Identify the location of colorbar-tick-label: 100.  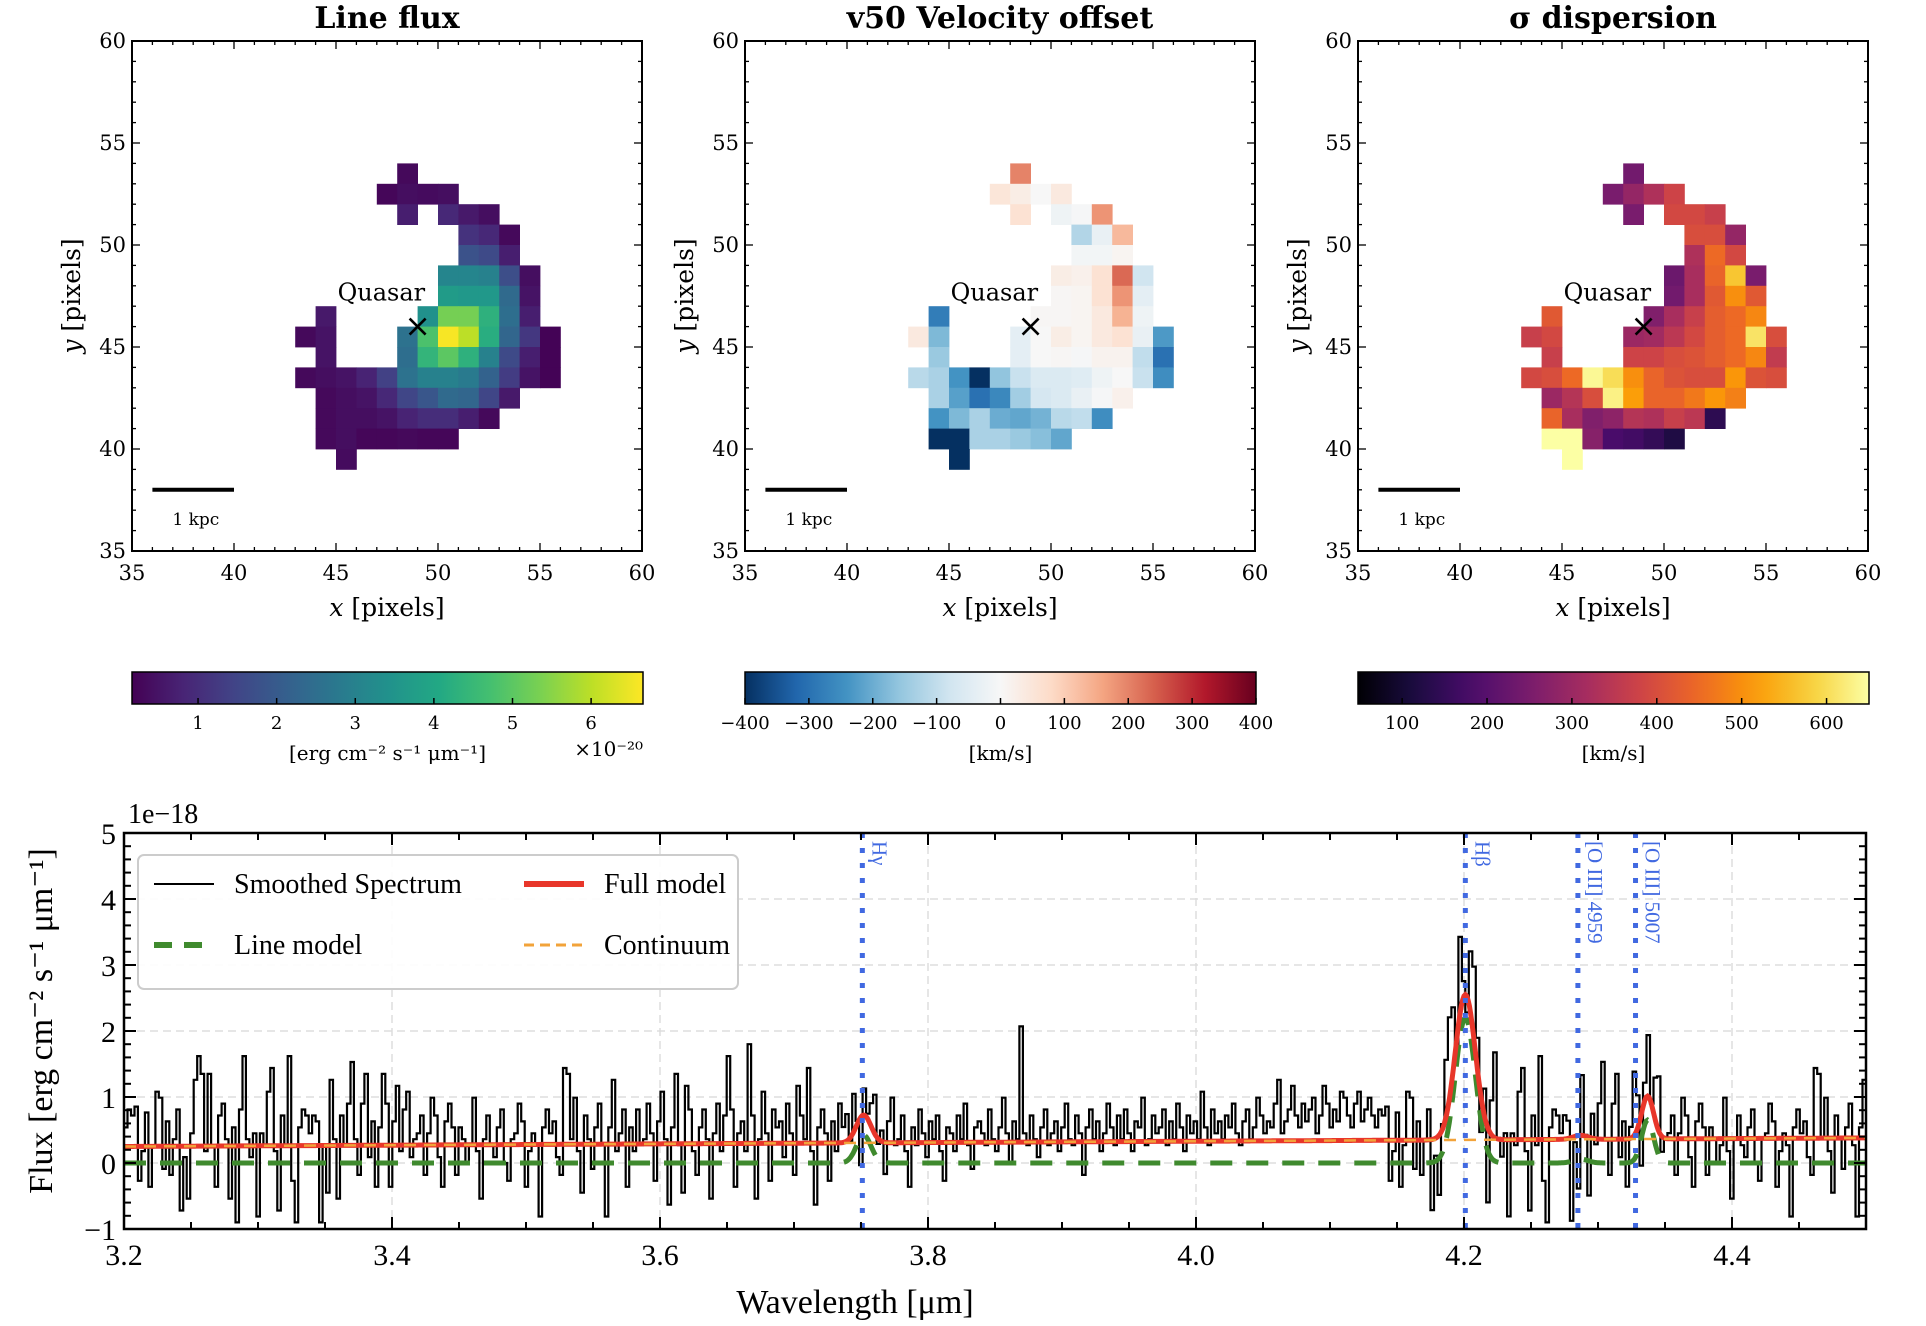
(1064, 723).